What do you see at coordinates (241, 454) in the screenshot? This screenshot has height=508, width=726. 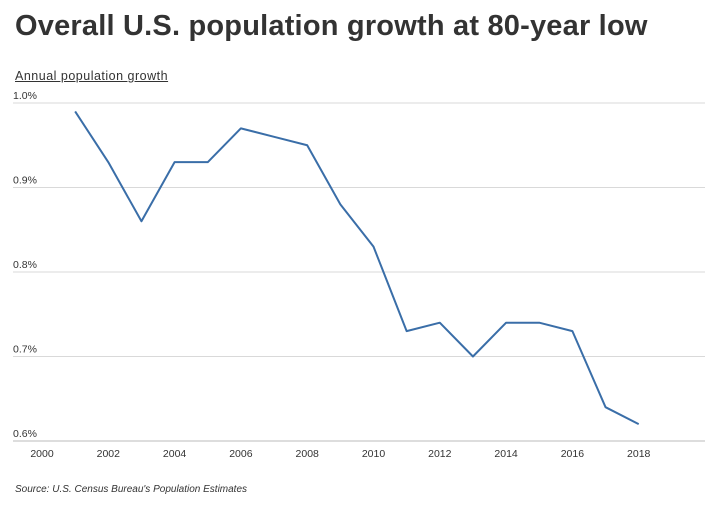 I see `x-tick-label: 2006` at bounding box center [241, 454].